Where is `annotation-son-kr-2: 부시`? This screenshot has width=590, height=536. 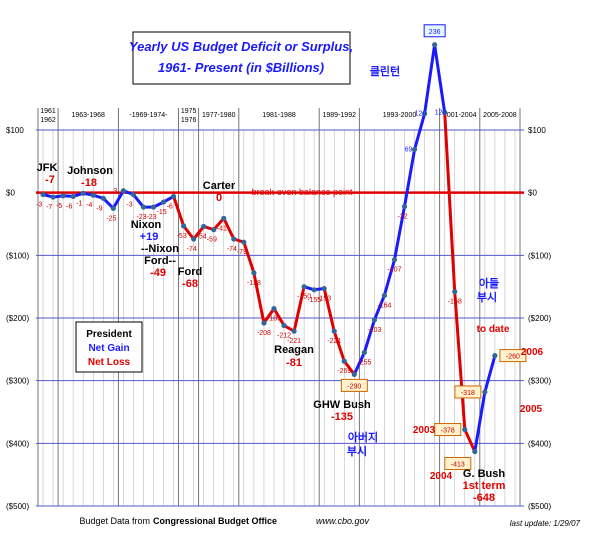
annotation-son-kr-2: 부시 is located at coordinates (487, 297).